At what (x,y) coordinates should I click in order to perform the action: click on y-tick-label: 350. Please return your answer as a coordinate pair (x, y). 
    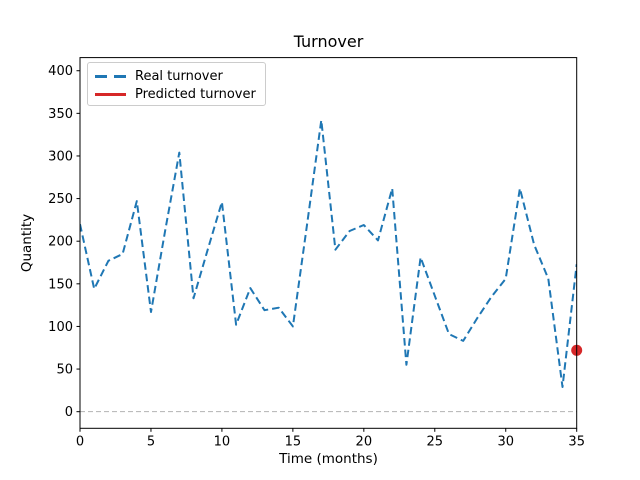
    Looking at the image, I should click on (60, 114).